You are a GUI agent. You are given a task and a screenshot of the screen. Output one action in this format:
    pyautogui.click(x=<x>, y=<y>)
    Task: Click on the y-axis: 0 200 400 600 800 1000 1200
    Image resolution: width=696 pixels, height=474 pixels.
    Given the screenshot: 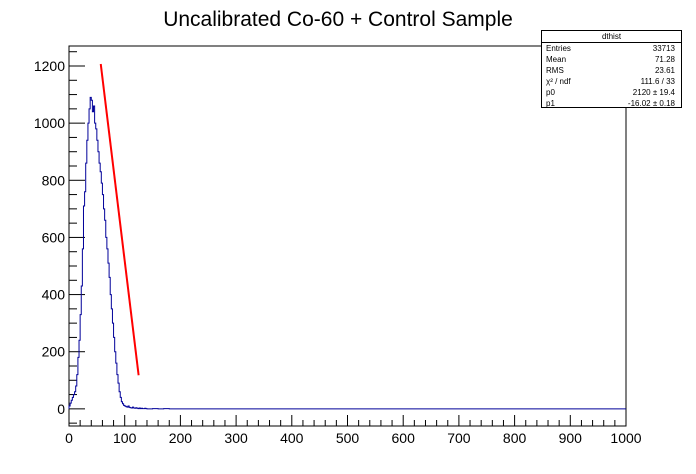 What is the action you would take?
    pyautogui.click(x=59, y=237)
    